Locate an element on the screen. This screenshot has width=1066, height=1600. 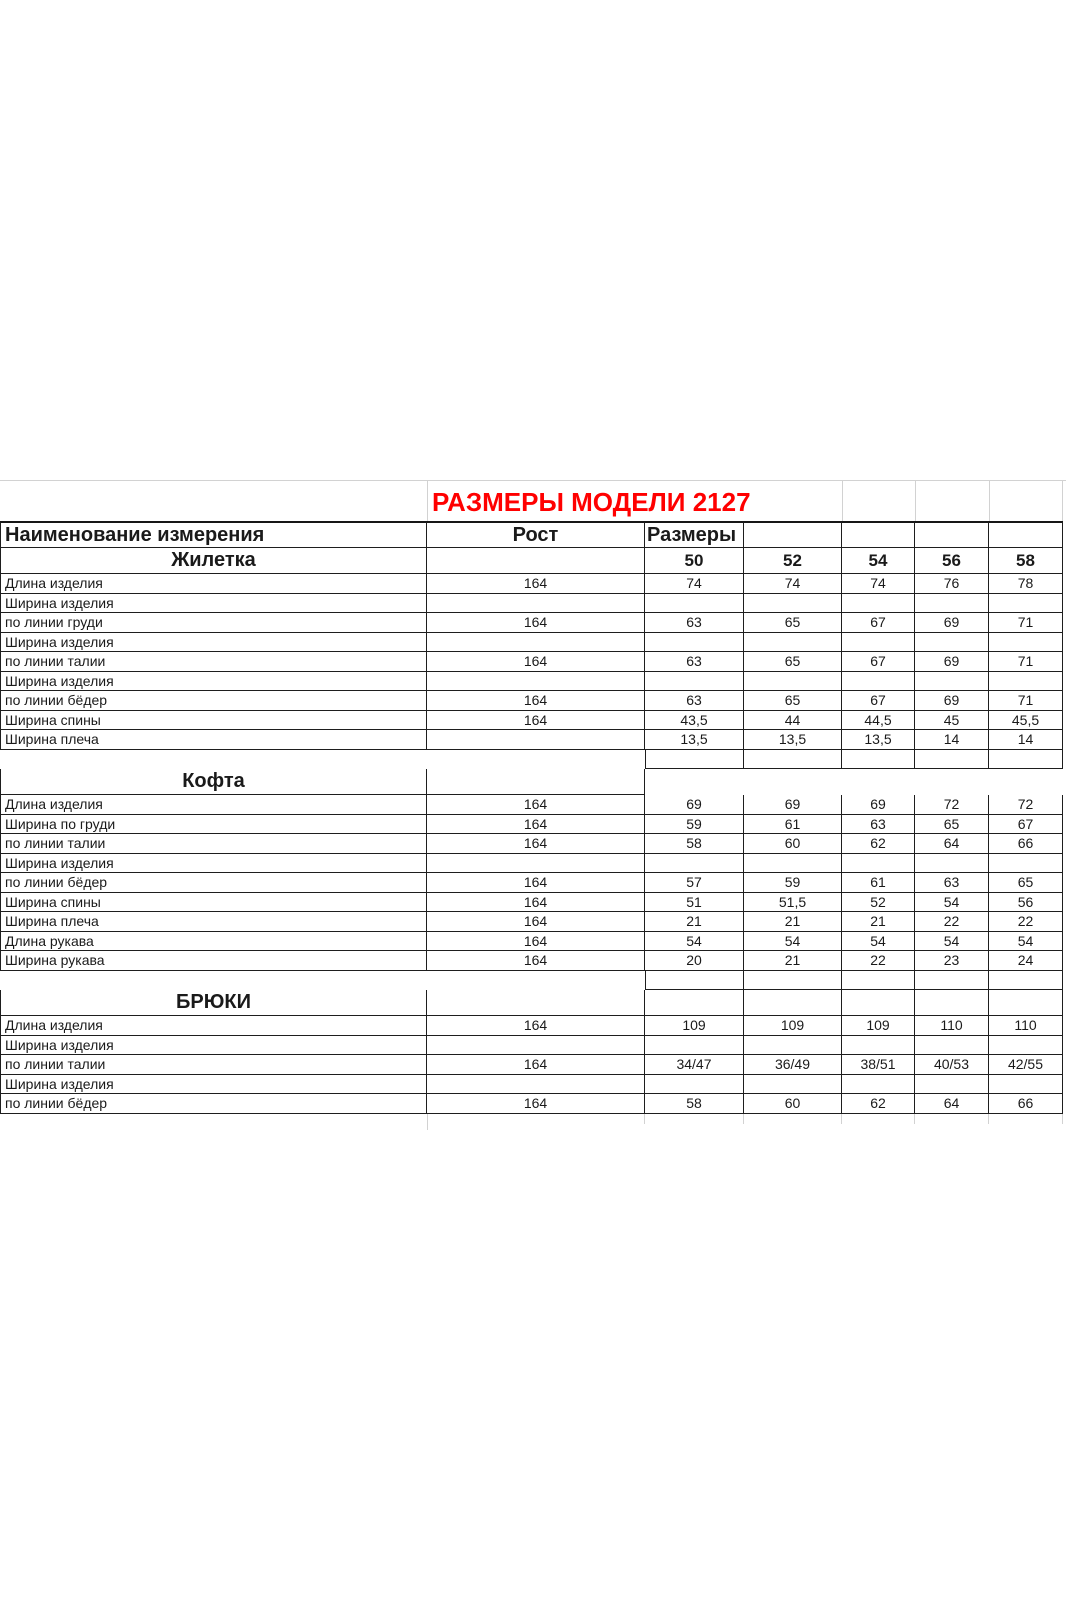
size-value: 36/49 is located at coordinates (793, 1065).